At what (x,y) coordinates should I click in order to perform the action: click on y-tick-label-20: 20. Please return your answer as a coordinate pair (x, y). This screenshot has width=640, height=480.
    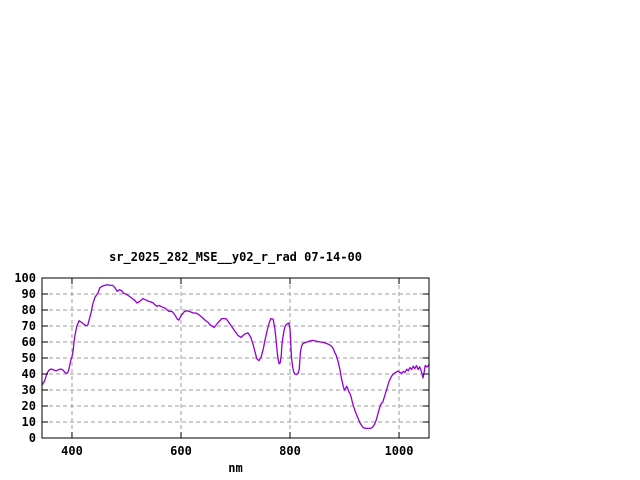
    Looking at the image, I should click on (29, 406).